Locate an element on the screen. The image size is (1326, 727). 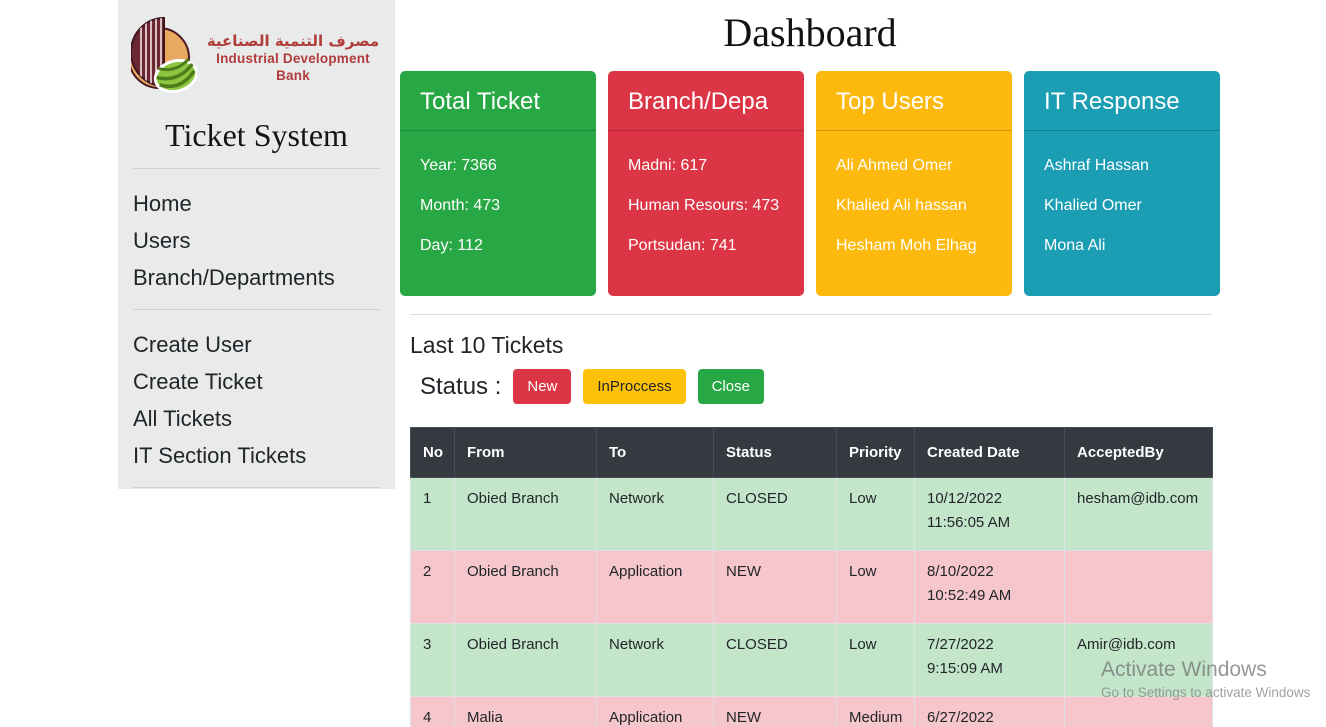
cell-acceptedby: hesham@idb.com is located at coordinates (1138, 514).